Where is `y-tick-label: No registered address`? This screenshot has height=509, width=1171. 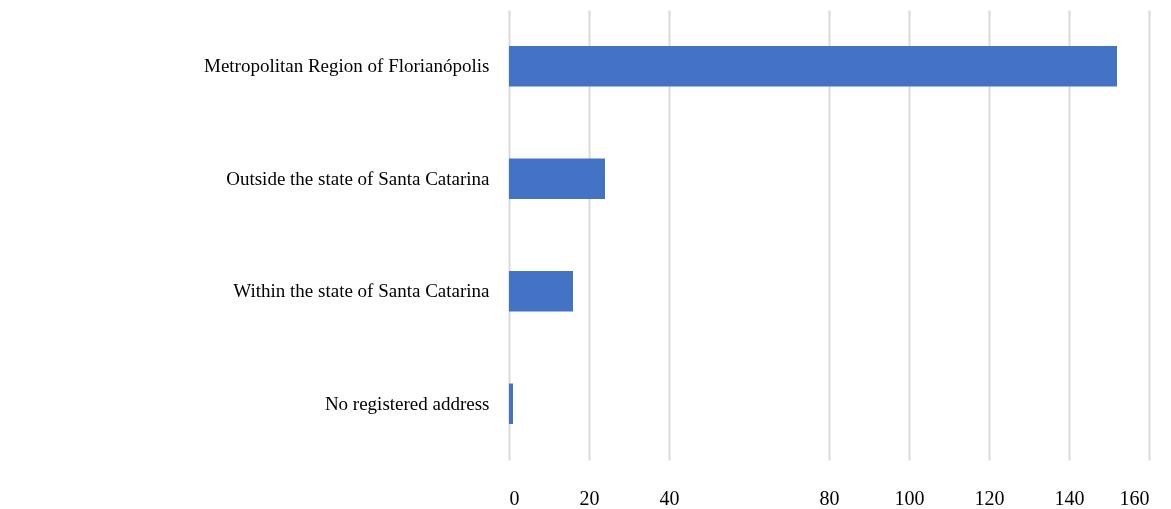
y-tick-label: No registered address is located at coordinates (407, 403).